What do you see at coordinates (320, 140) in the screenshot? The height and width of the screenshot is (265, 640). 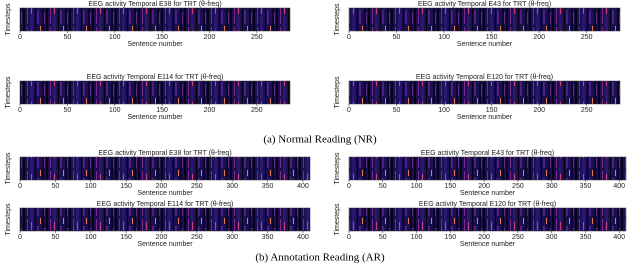 I see `caption: (a) Normal Reading (NR)` at bounding box center [320, 140].